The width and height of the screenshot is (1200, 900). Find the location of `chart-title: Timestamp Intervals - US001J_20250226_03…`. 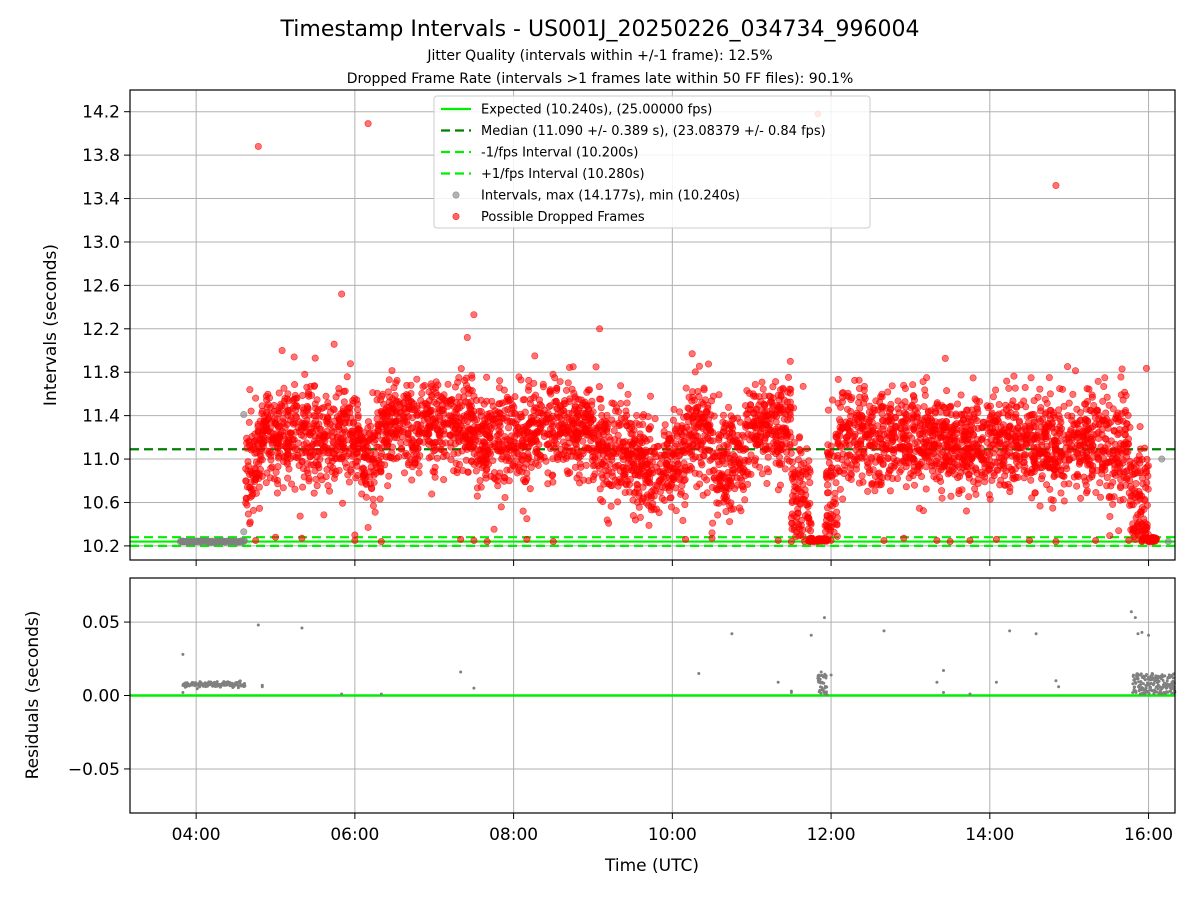

chart-title: Timestamp Intervals - US001J_20250226_03… is located at coordinates (600, 29).